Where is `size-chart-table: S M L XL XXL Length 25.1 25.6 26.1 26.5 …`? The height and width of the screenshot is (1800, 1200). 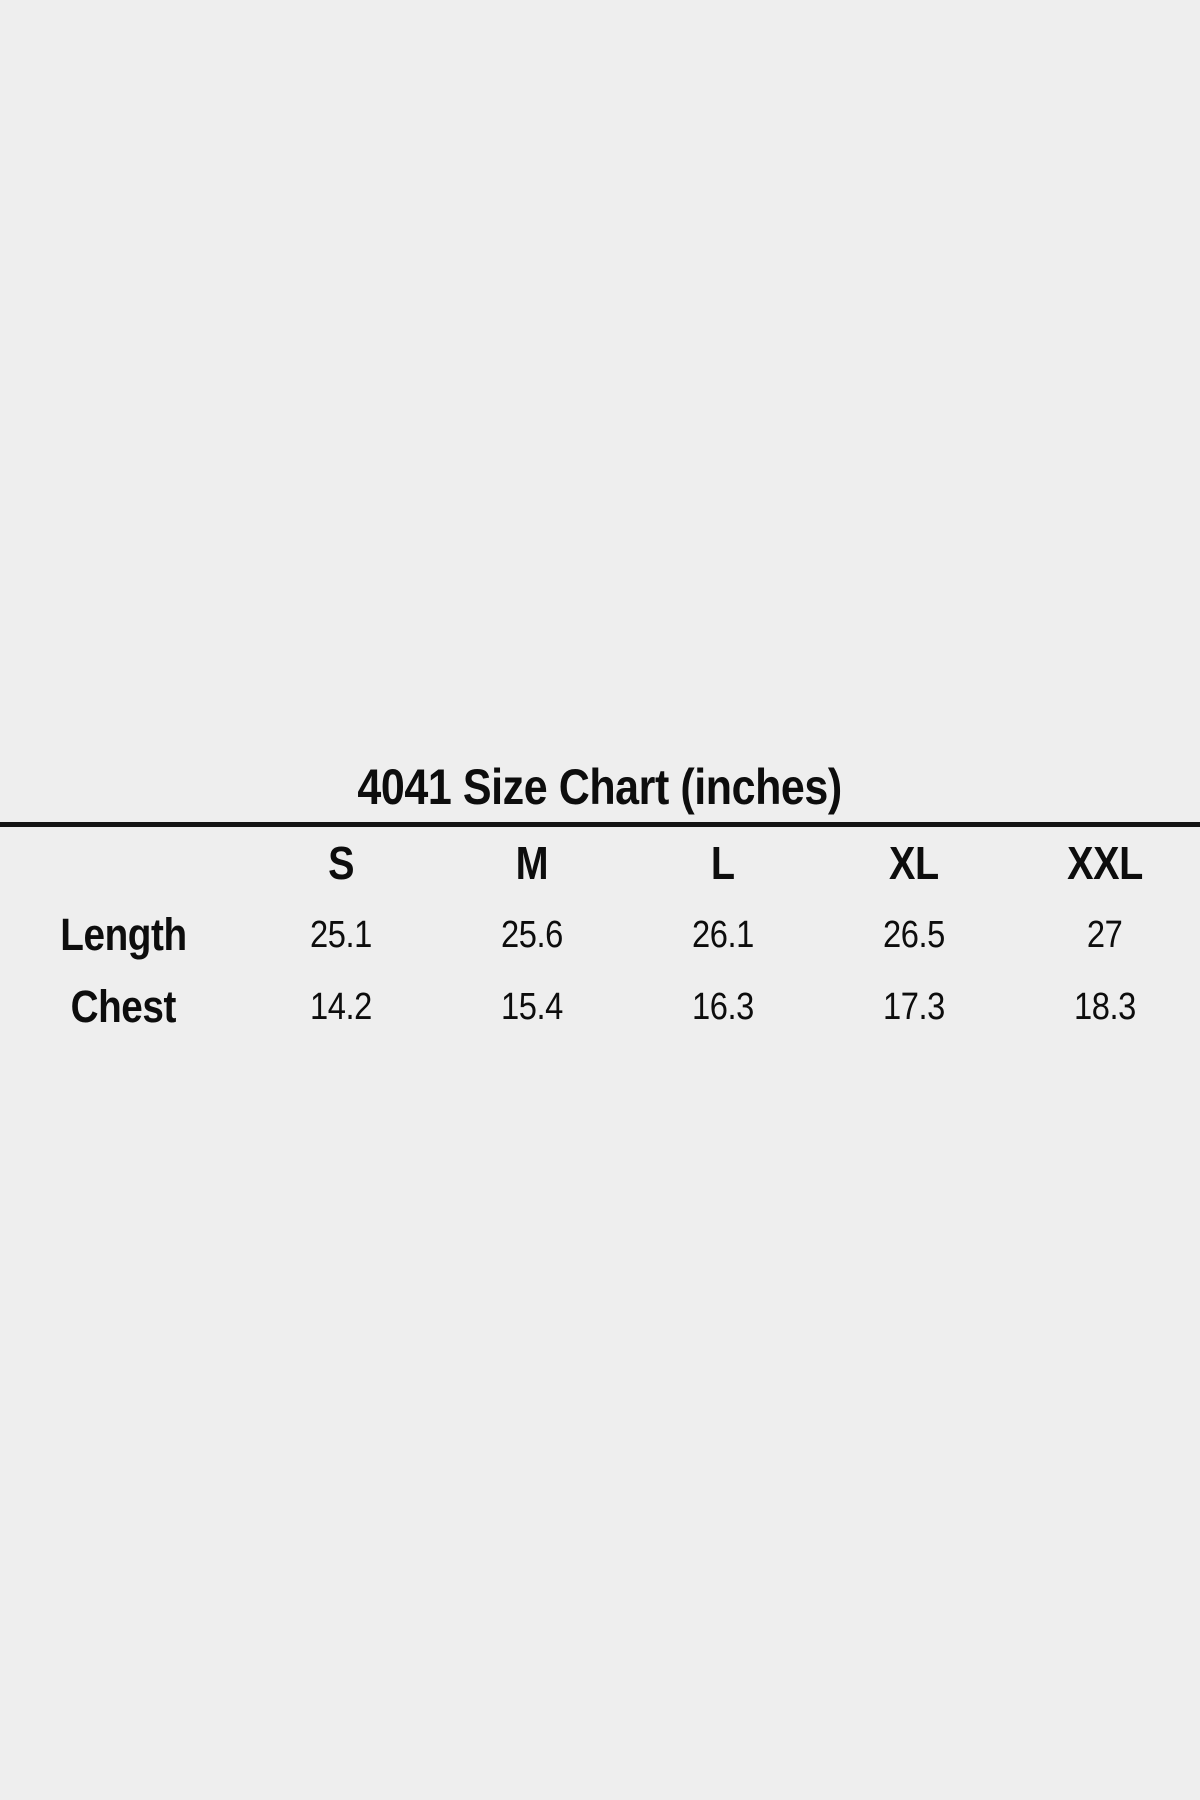 size-chart-table: S M L XL XXL Length 25.1 25.6 26.1 26.5 … is located at coordinates (600, 935).